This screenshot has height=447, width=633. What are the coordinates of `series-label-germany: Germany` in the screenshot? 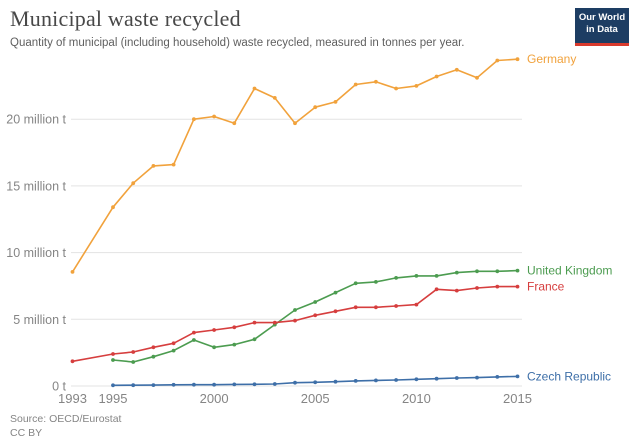 It's located at (551, 59).